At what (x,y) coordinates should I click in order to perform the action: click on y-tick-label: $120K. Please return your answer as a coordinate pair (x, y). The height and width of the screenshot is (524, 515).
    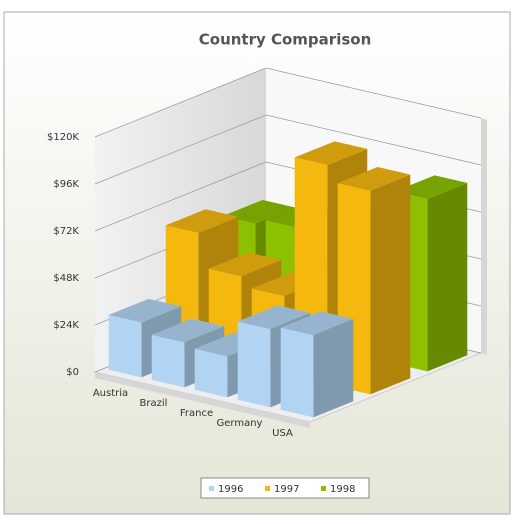
    Looking at the image, I should click on (63, 137).